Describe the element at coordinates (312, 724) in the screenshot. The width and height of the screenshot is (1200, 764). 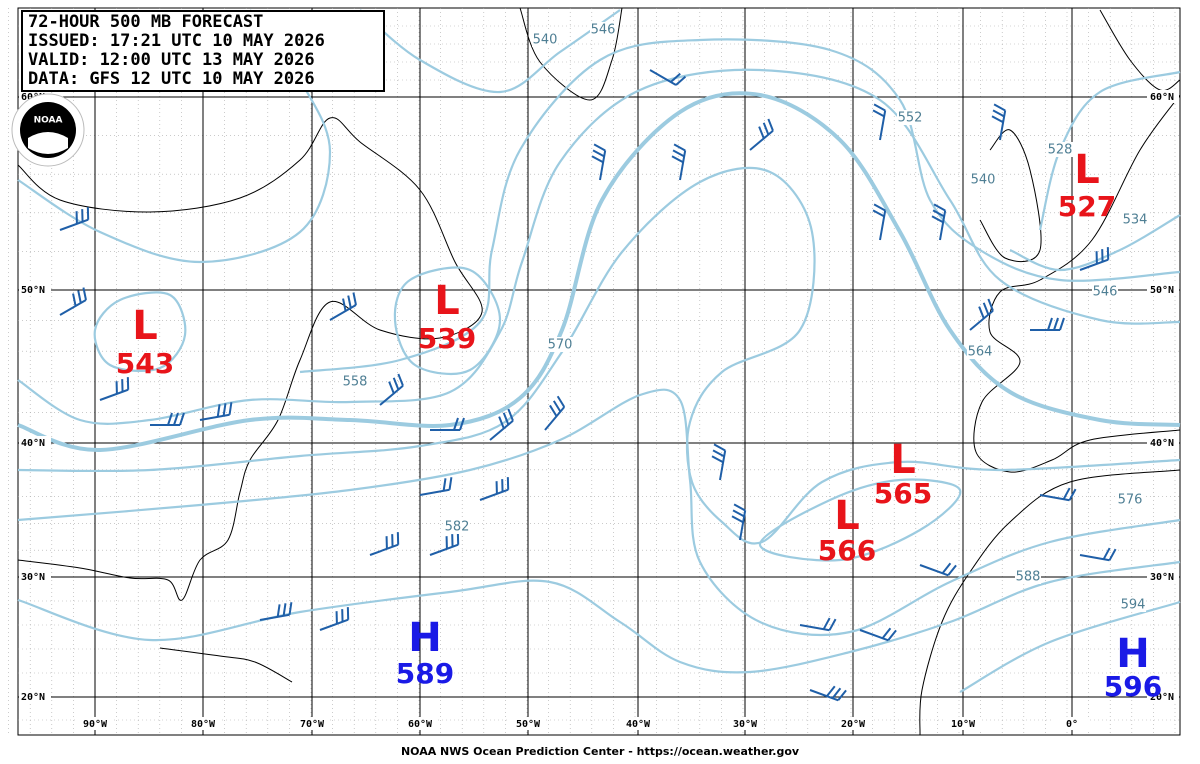
I see `lon-label: 70°W` at that location.